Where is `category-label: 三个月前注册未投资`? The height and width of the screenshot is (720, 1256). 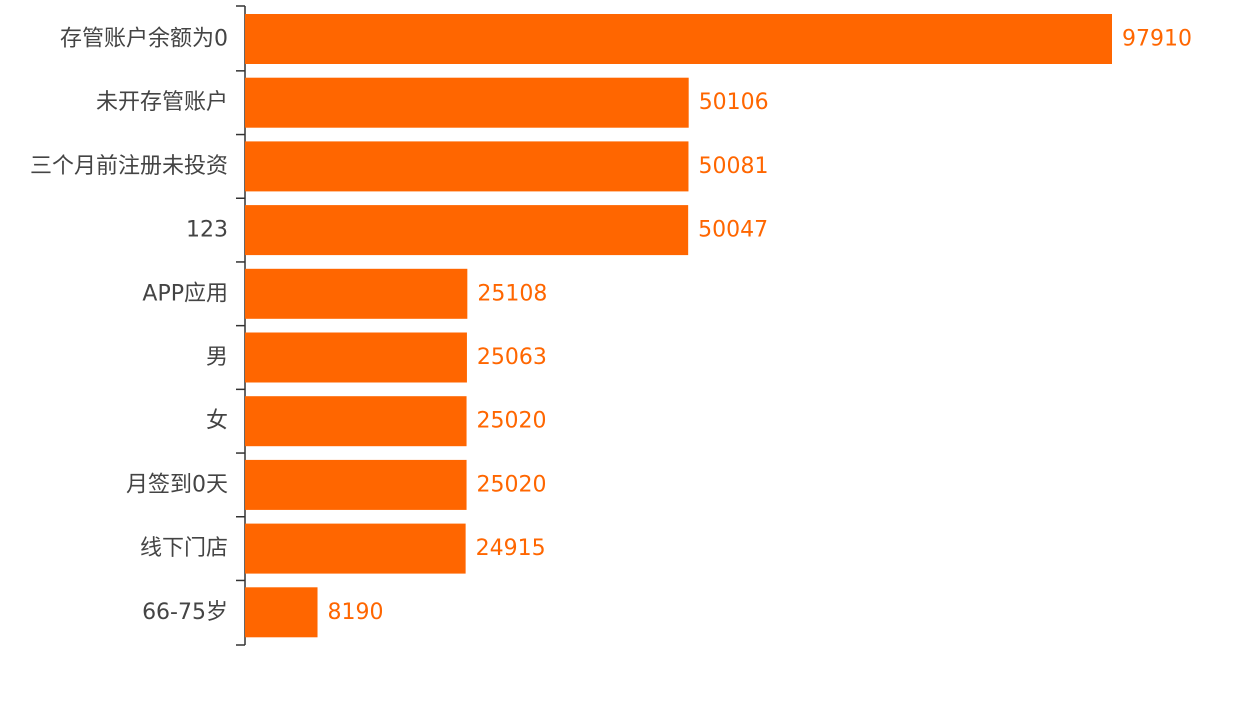 category-label: 三个月前注册未投资 is located at coordinates (129, 166).